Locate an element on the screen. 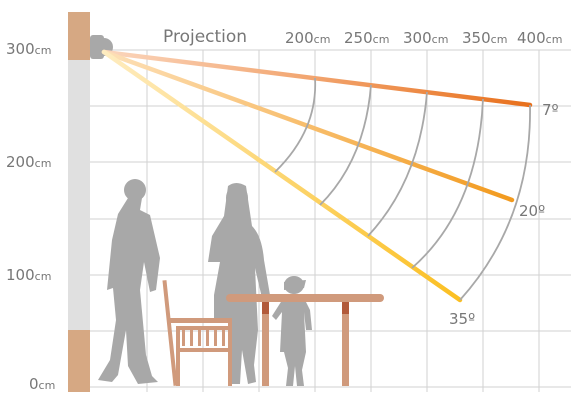  projection-label-300: 300cm is located at coordinates (425, 38).